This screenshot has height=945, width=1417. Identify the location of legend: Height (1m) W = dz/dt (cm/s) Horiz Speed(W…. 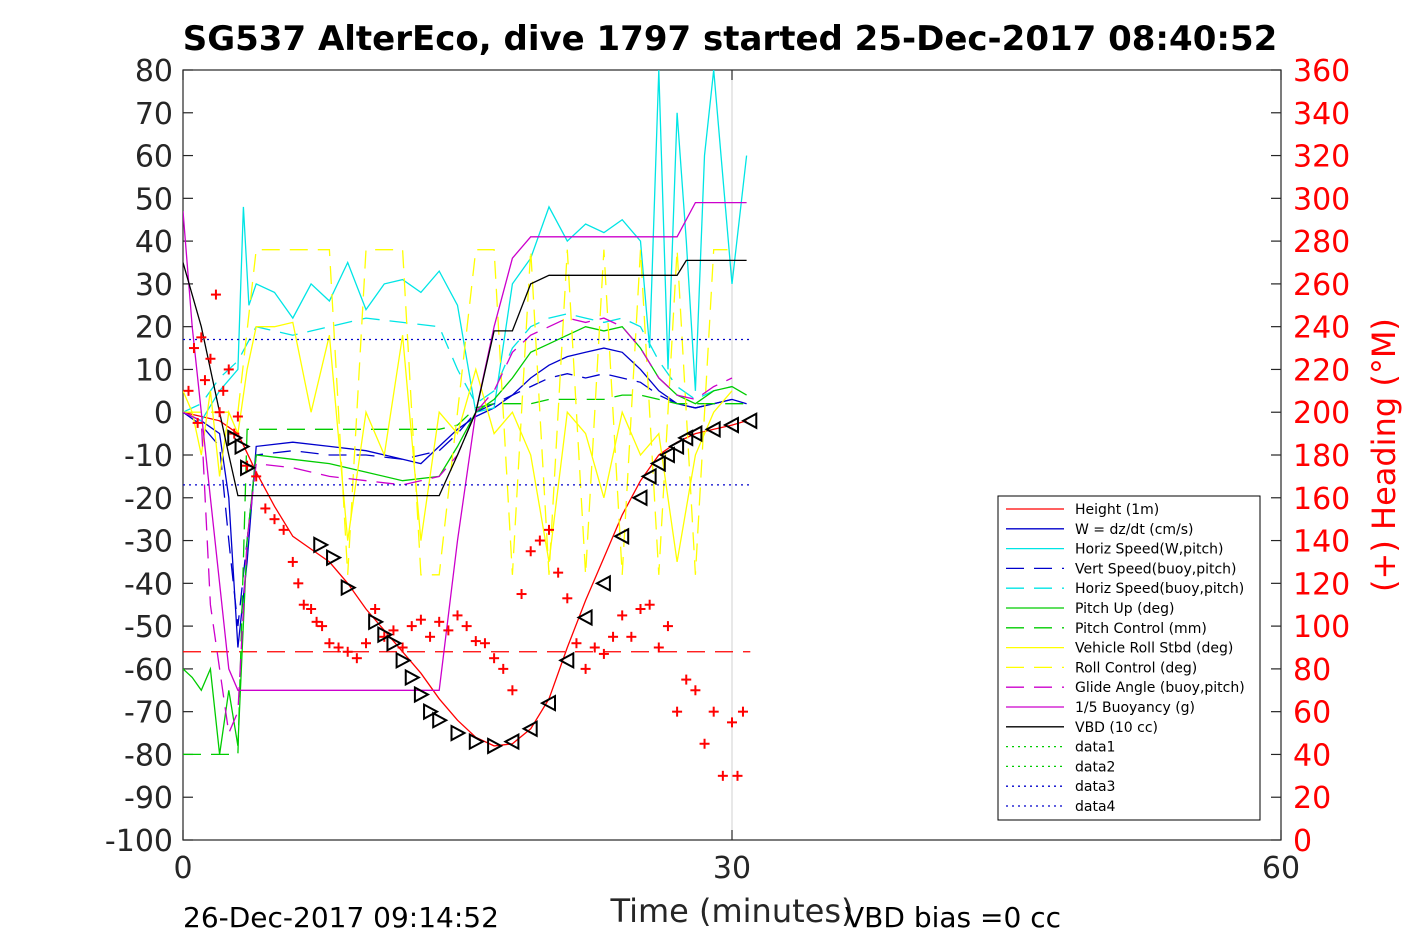
(1129, 658).